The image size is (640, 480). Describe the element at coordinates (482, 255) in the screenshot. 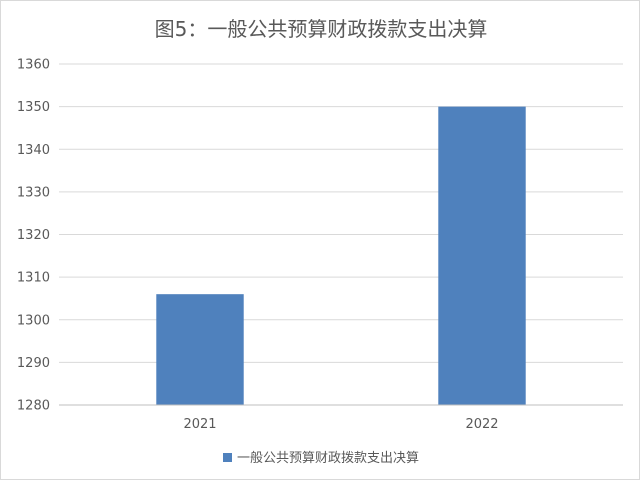

I see `bar-2022` at that location.